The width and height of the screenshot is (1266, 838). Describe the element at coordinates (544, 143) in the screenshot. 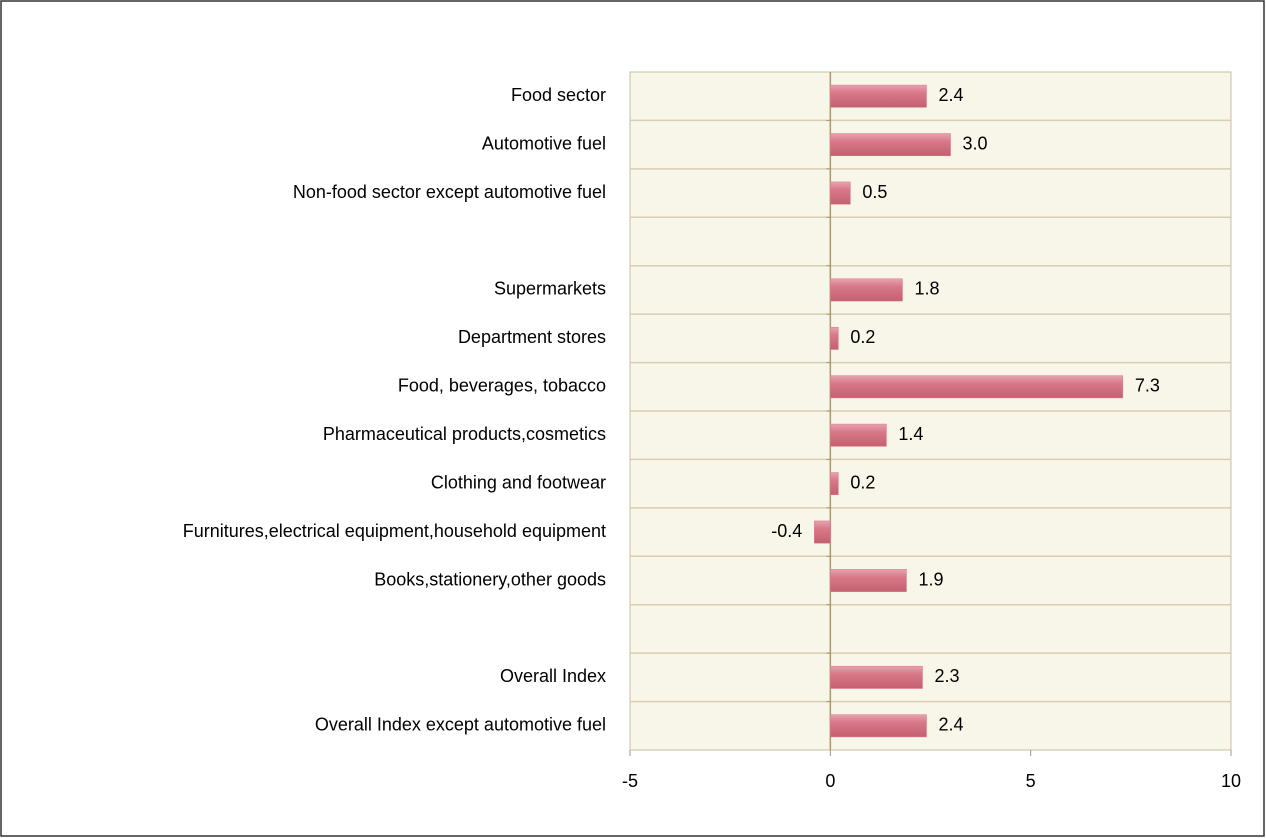

I see `y-tick-label: Automotive fuel` at that location.